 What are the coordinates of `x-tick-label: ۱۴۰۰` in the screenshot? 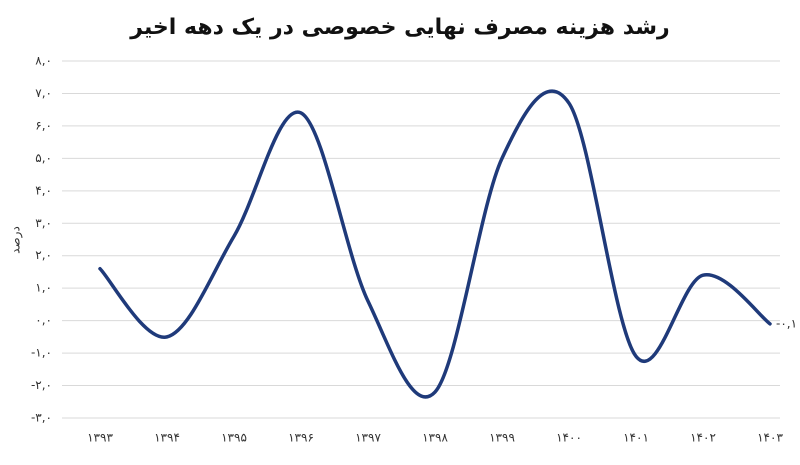 It's located at (569, 438).